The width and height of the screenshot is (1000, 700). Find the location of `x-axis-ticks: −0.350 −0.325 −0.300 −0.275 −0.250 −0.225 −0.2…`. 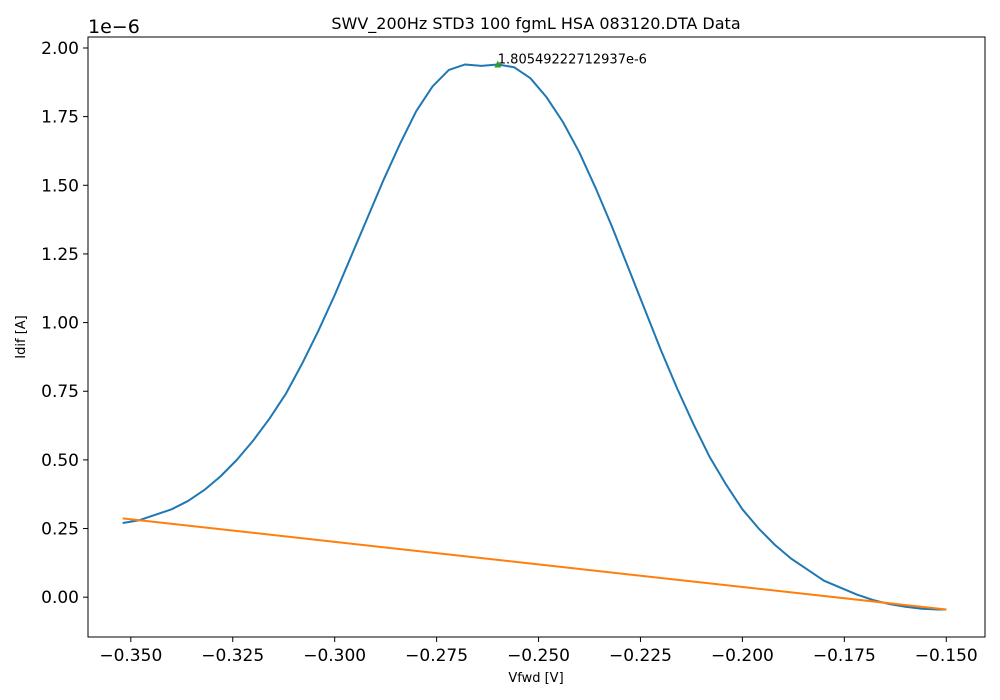

x-axis-ticks: −0.350 −0.325 −0.300 −0.275 −0.250 −0.225 −0.2… is located at coordinates (538, 651).